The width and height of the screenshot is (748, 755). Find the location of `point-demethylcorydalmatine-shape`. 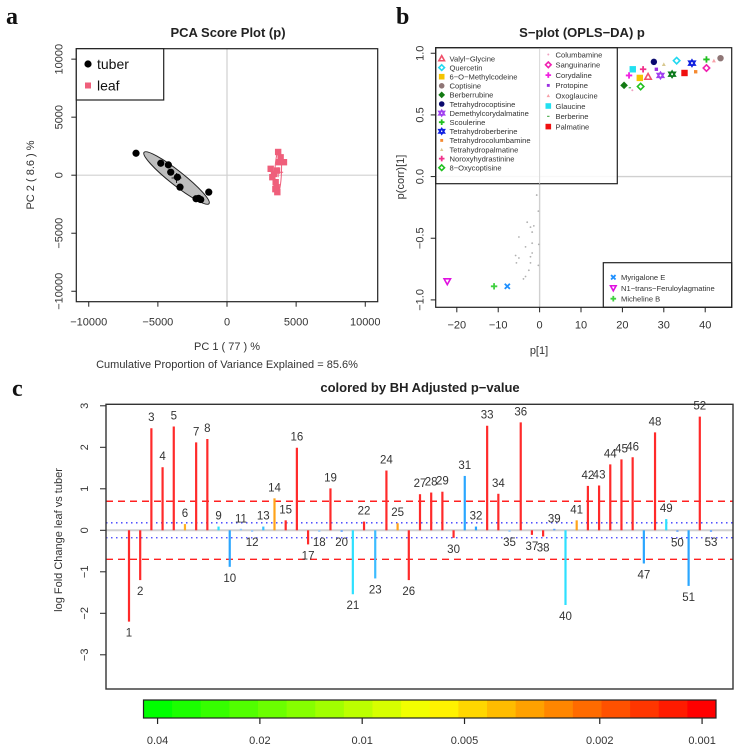

point-demethylcorydalmatine-shape is located at coordinates (660, 76).